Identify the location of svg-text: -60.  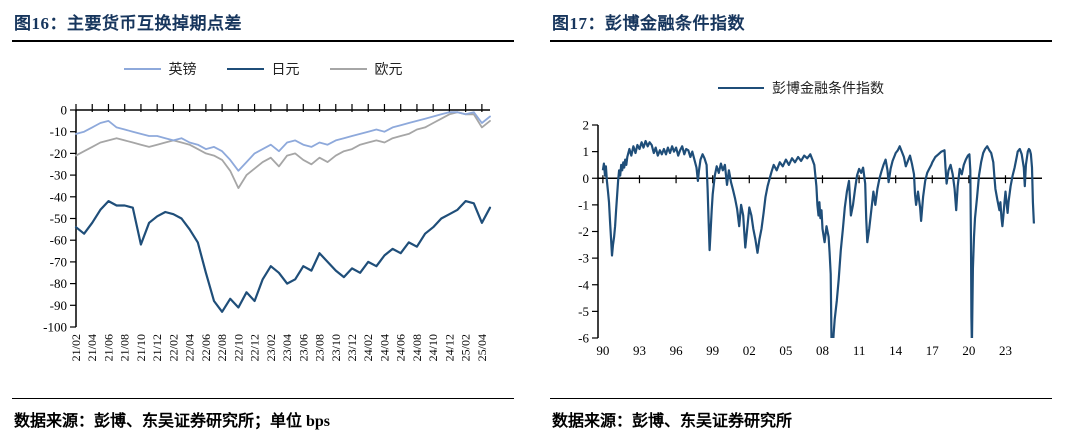
(58, 240).